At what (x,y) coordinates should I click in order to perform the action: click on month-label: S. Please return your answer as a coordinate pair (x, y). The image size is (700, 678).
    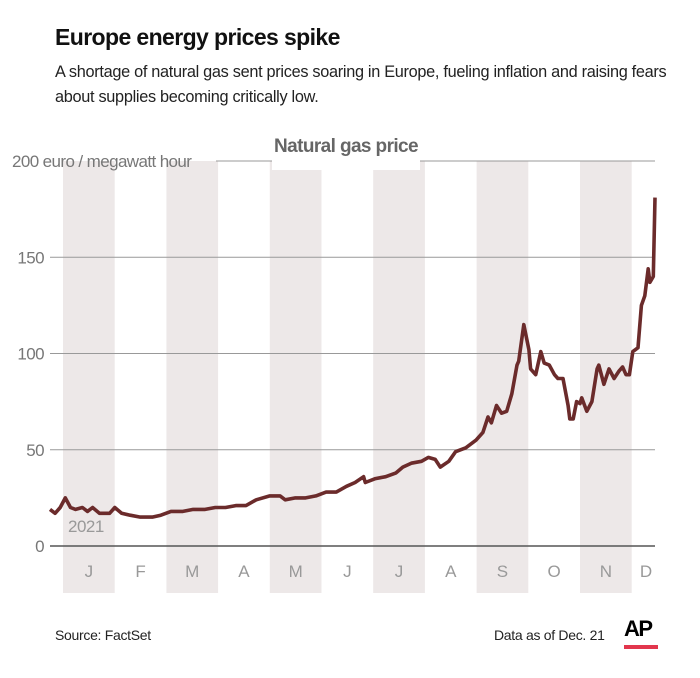
    Looking at the image, I should click on (502, 571).